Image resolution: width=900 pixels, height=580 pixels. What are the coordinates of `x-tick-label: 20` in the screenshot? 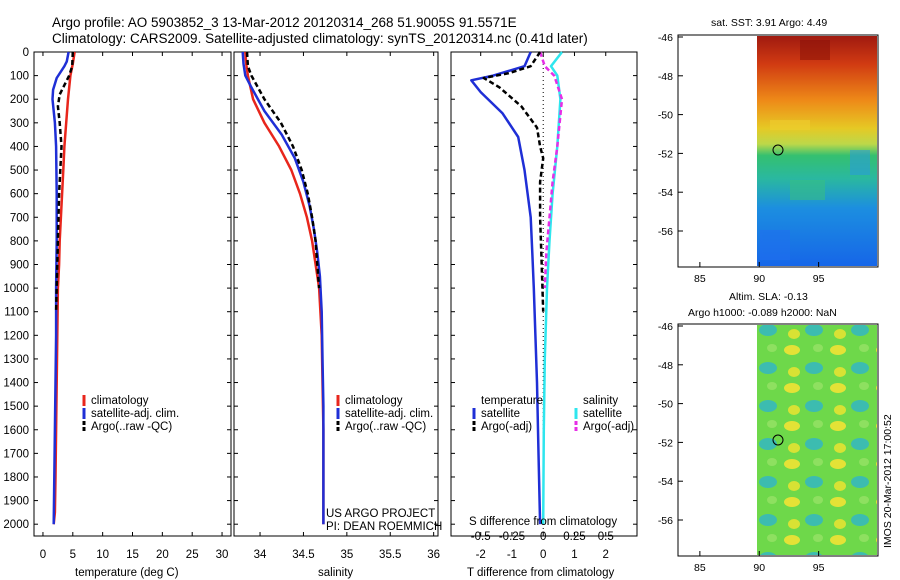 It's located at (162, 555).